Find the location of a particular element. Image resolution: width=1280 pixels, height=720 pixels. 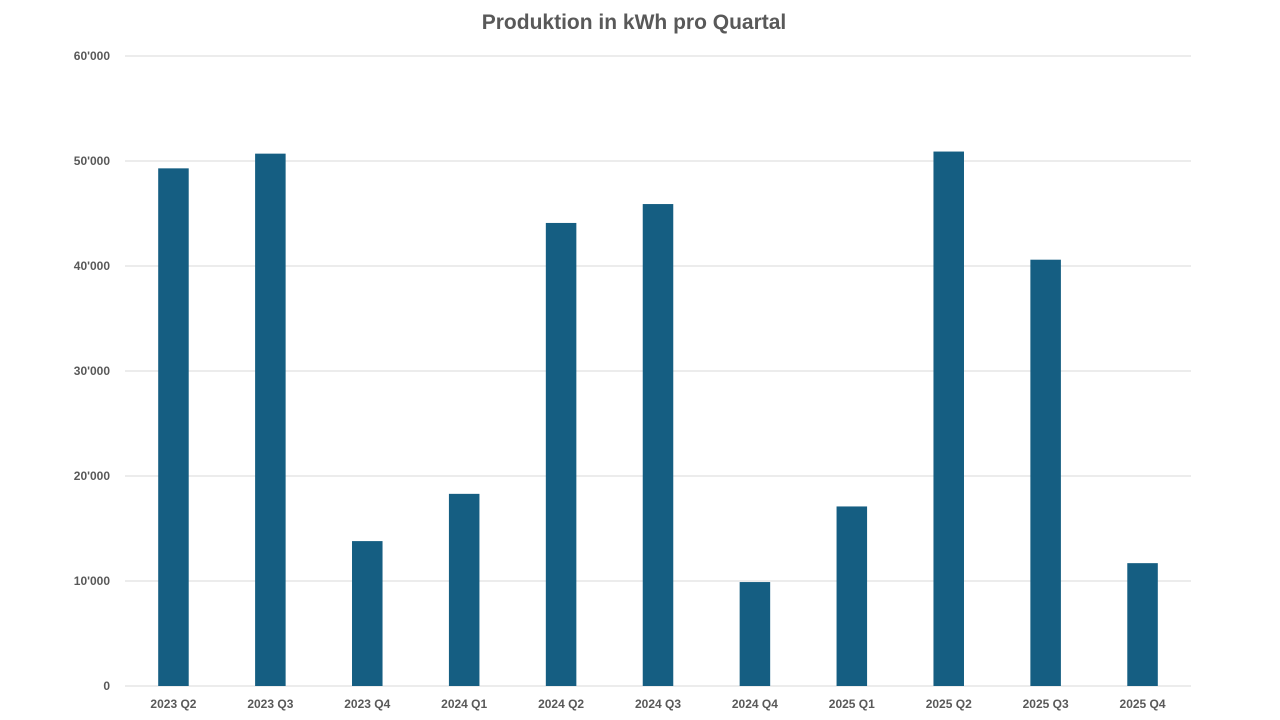

x-tick-label: 2024 Q2 is located at coordinates (561, 704).